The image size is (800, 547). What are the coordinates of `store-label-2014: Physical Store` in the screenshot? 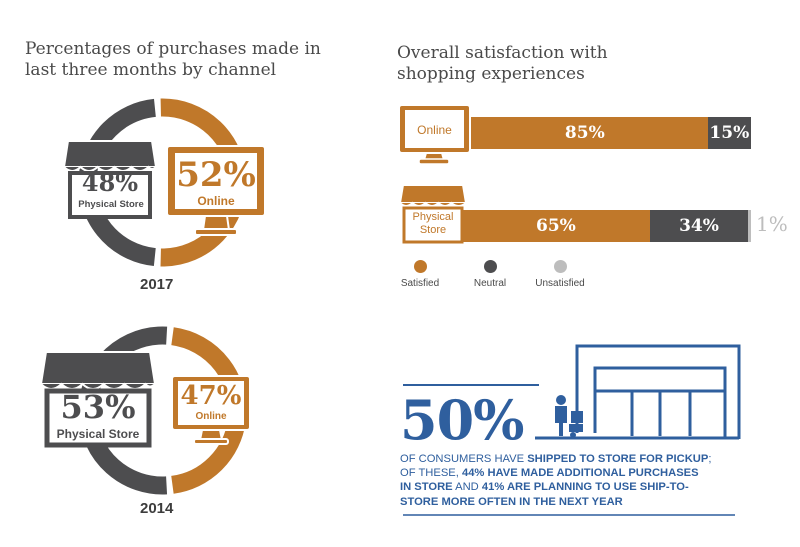 It's located at (98, 434).